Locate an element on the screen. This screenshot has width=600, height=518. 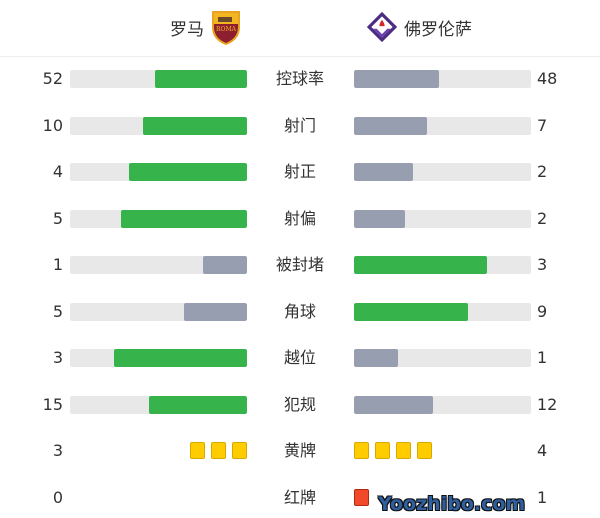
roma-crest-icon: ROMA is located at coordinates (226, 28).